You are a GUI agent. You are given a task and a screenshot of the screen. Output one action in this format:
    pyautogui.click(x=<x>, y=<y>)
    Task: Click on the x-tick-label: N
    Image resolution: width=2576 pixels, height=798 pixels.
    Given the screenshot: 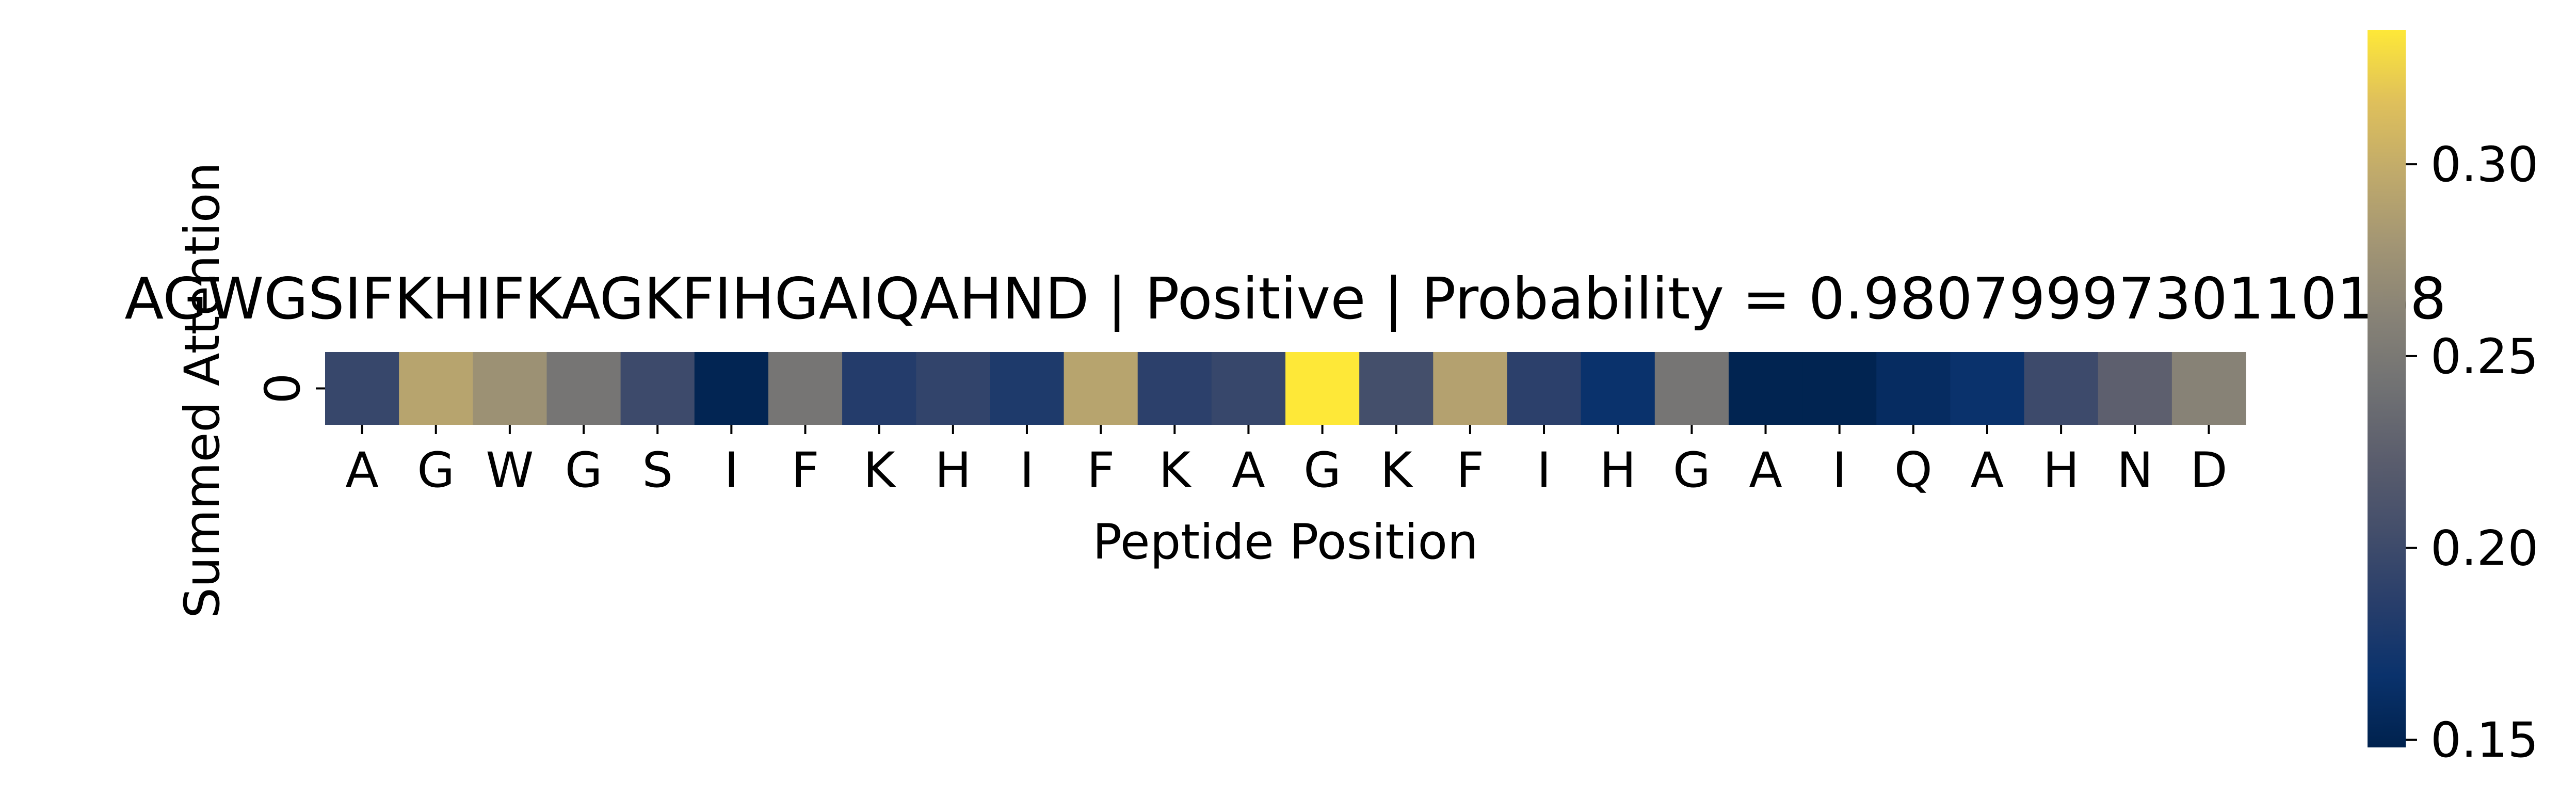 What is the action you would take?
    pyautogui.click(x=2135, y=470)
    